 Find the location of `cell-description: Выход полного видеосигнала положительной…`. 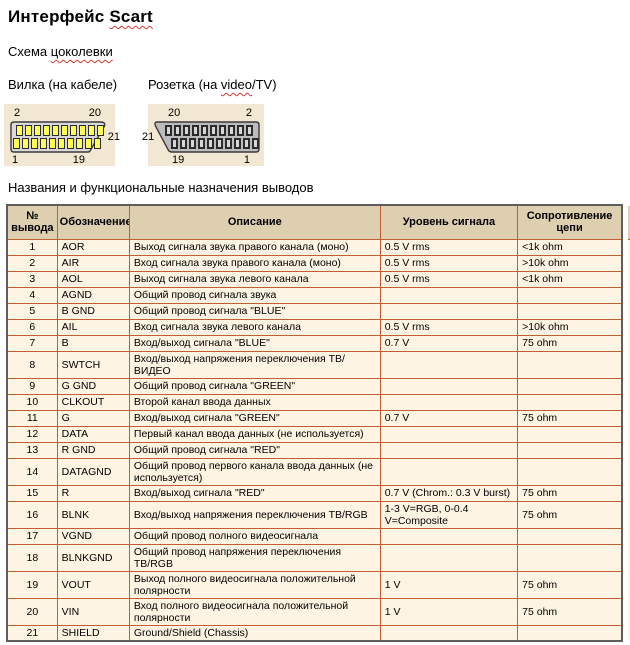

cell-description: Выход полного видеосигнала положительной… is located at coordinates (254, 584).